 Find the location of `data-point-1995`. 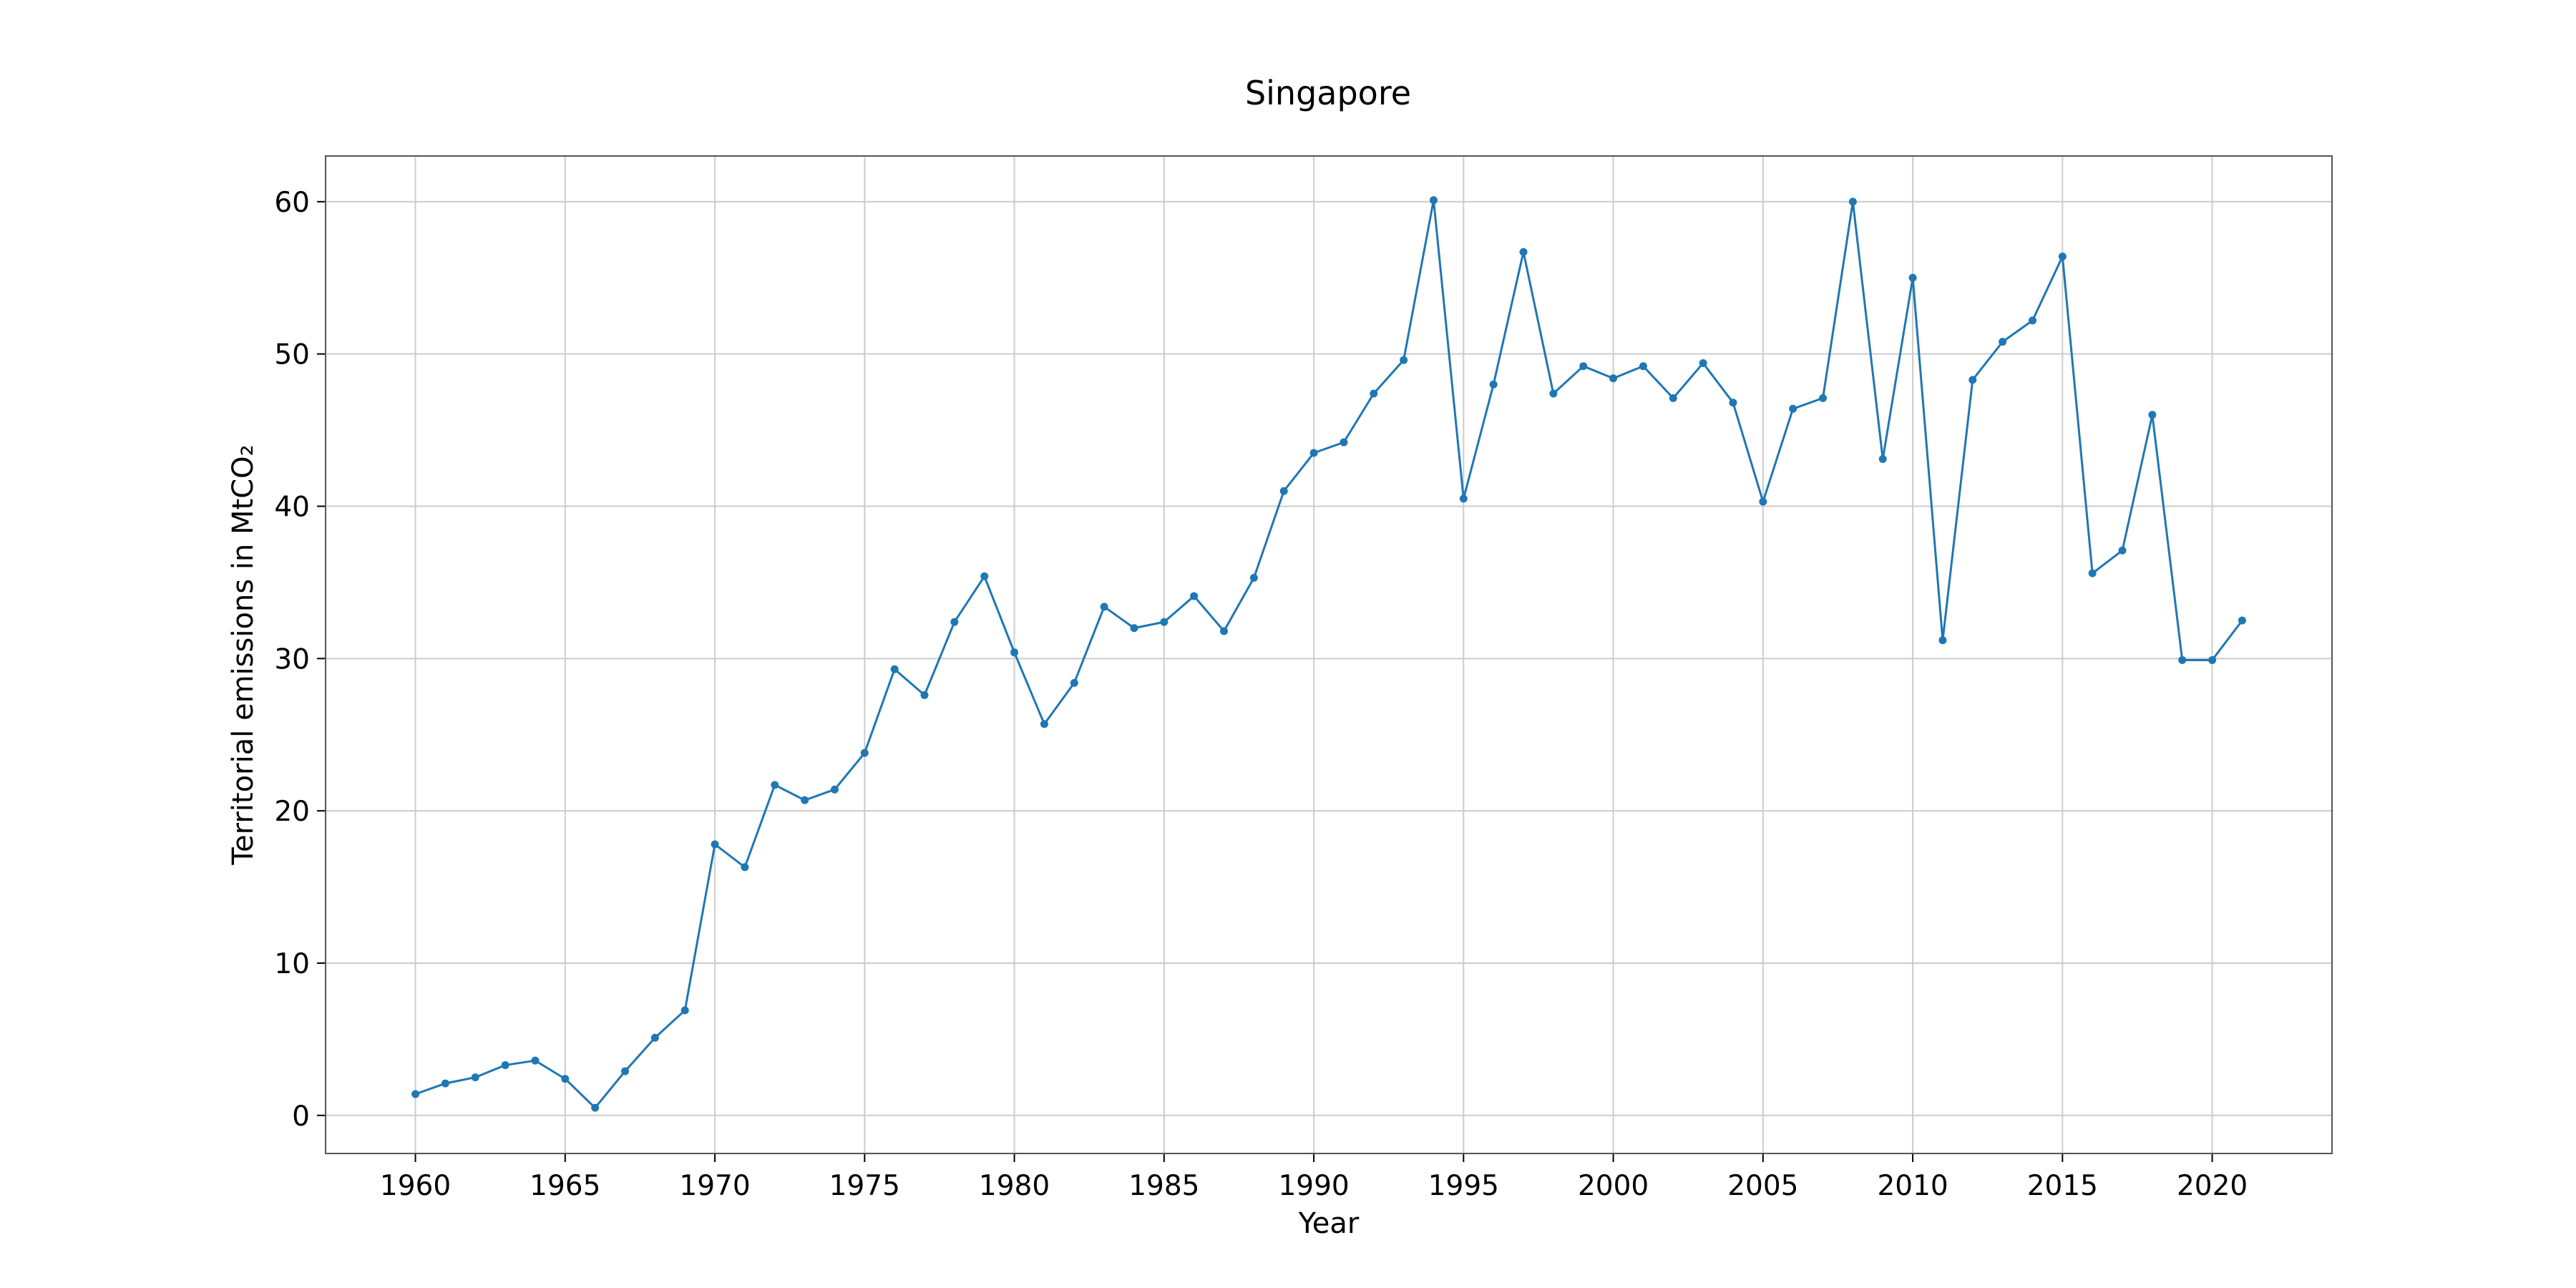

data-point-1995 is located at coordinates (1463, 498).